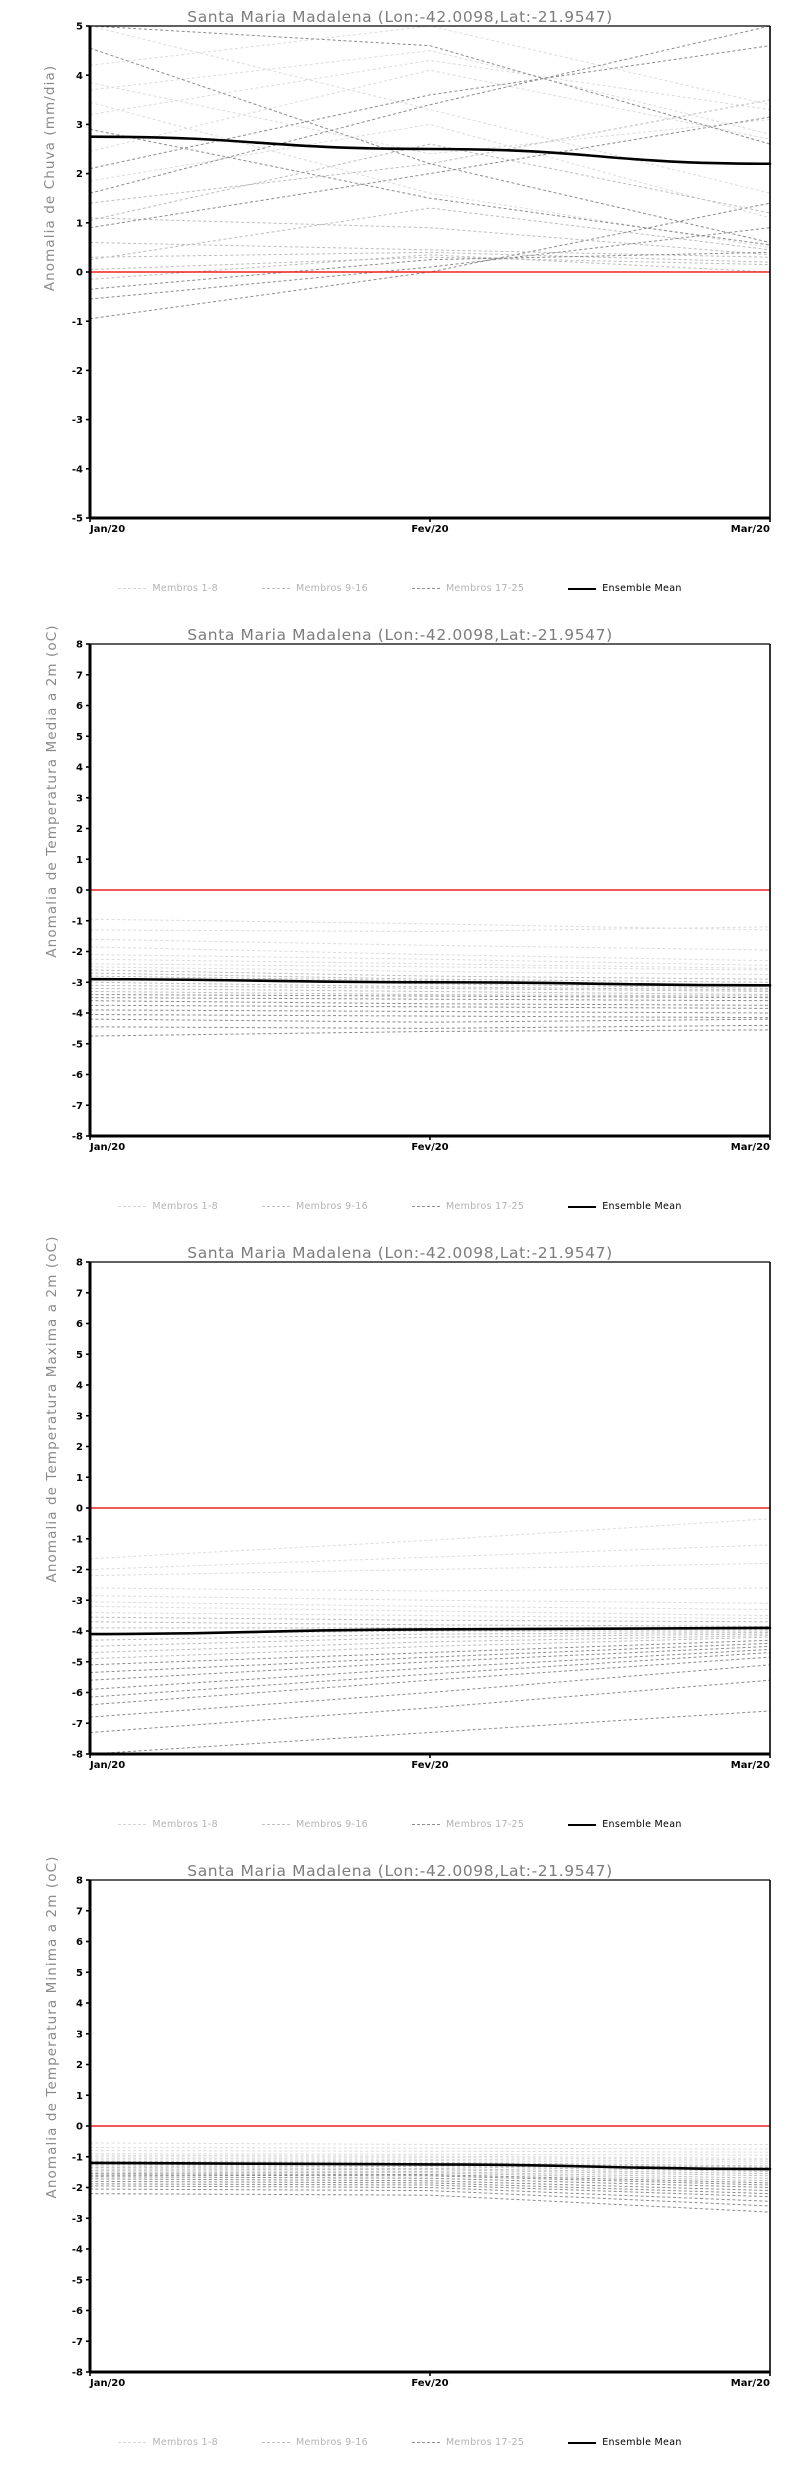  I want to click on y-tick-label: 3, so click(79, 2034).